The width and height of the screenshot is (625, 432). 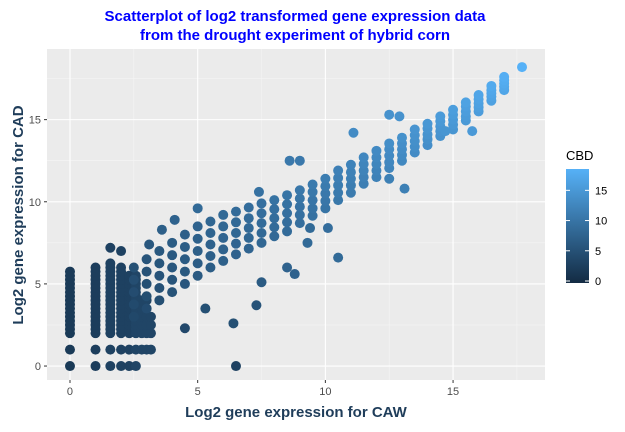 What do you see at coordinates (38, 367) in the screenshot?
I see `y-tick-label: 0` at bounding box center [38, 367].